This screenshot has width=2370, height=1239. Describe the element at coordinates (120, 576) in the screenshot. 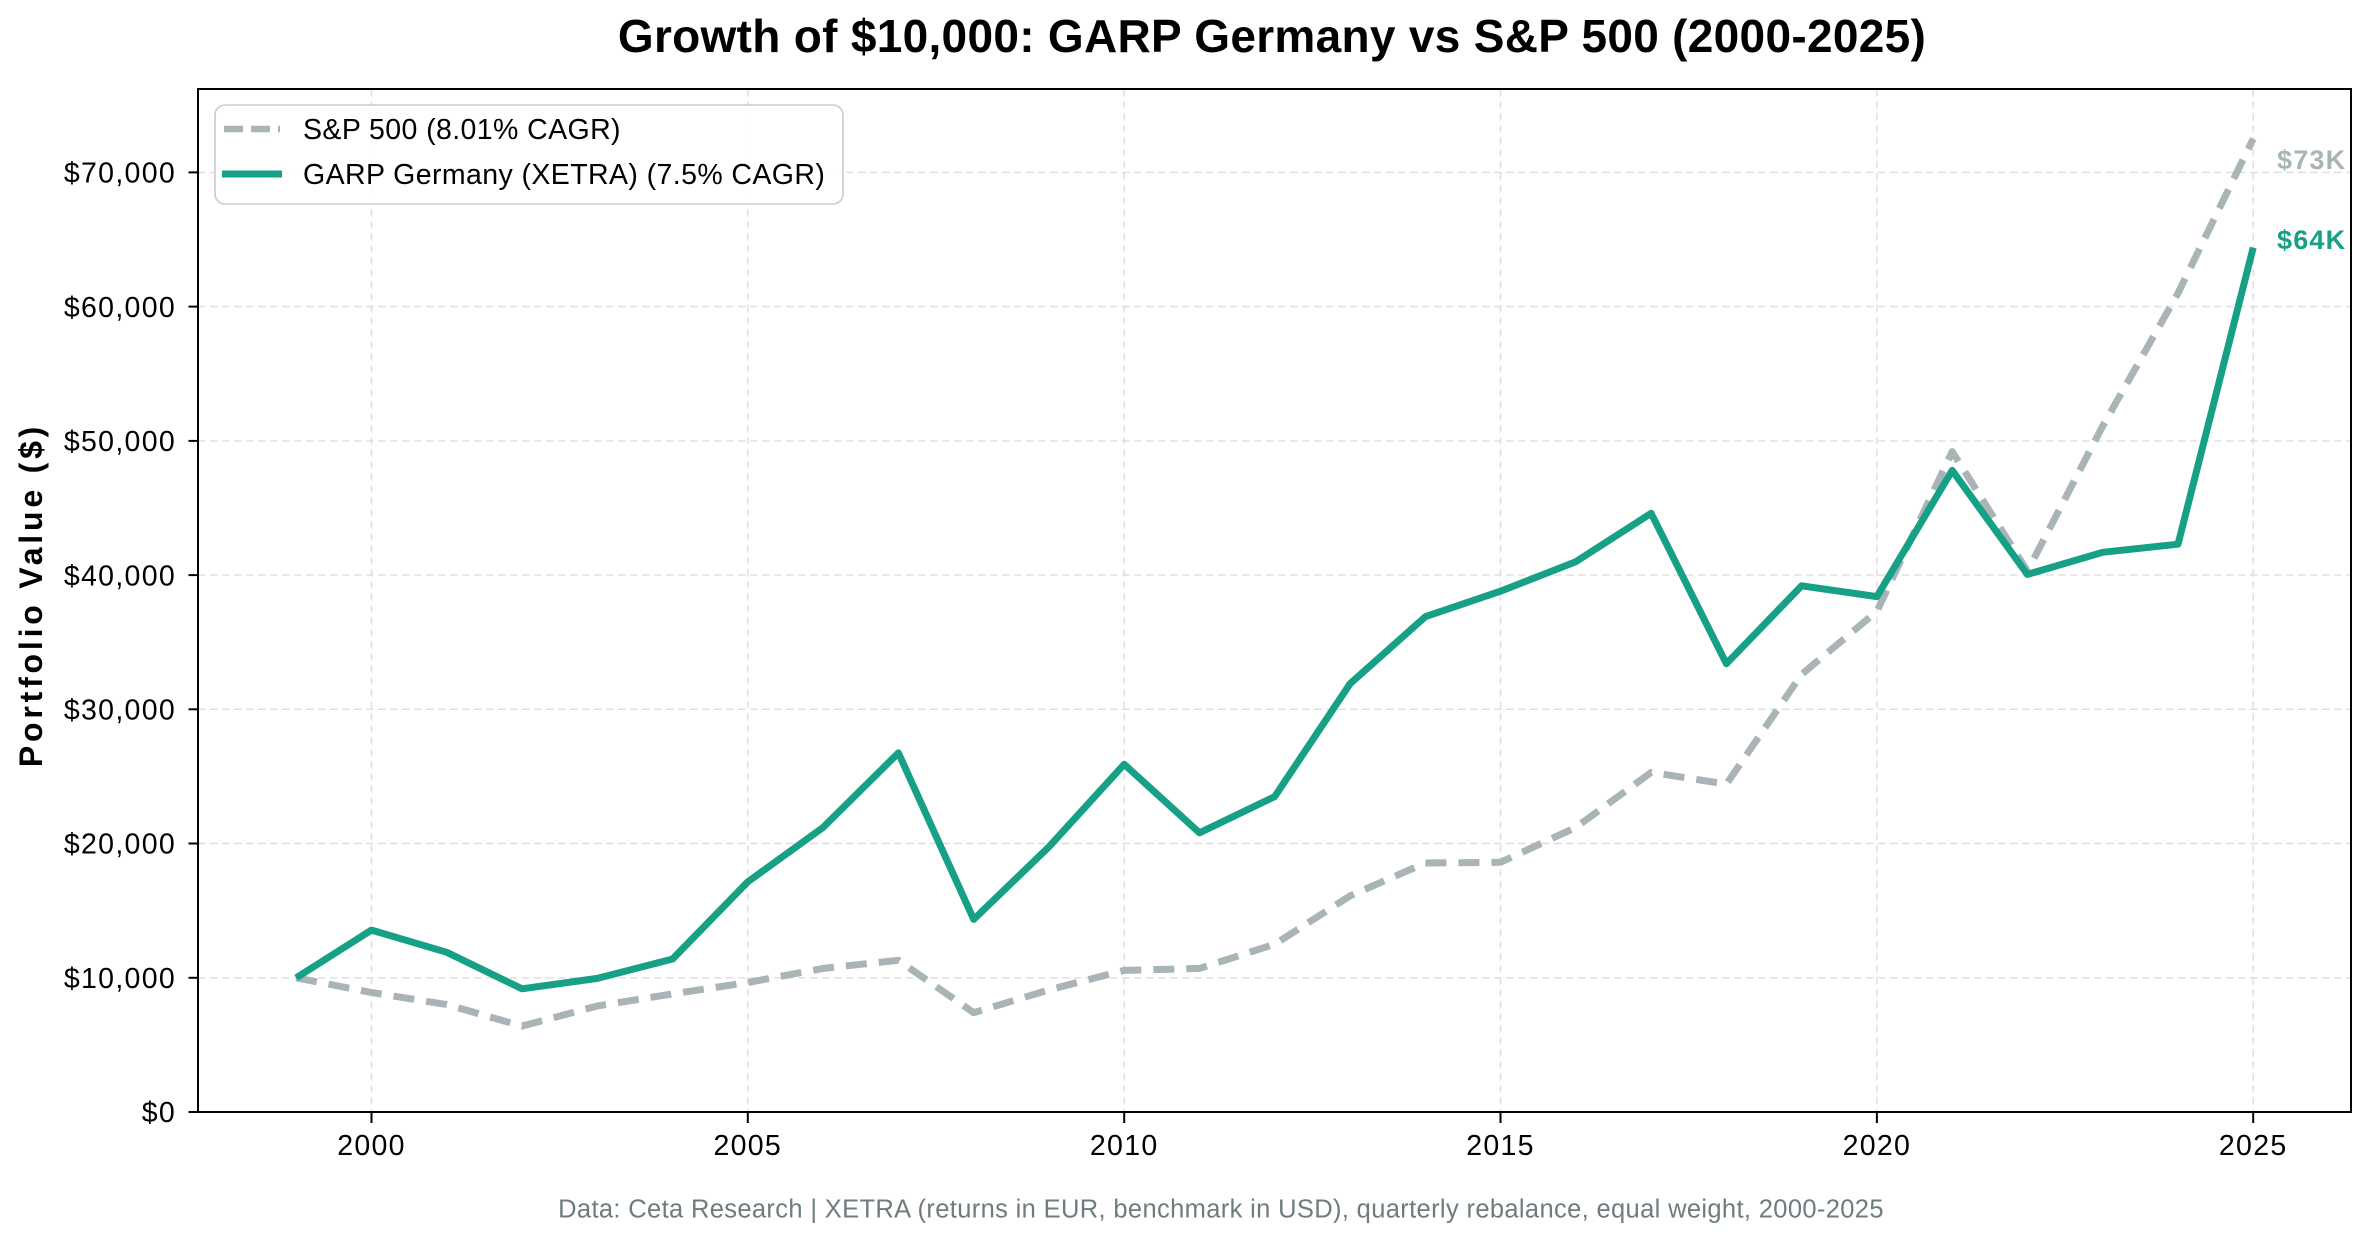

I see `svg-text: $40,000` at that location.